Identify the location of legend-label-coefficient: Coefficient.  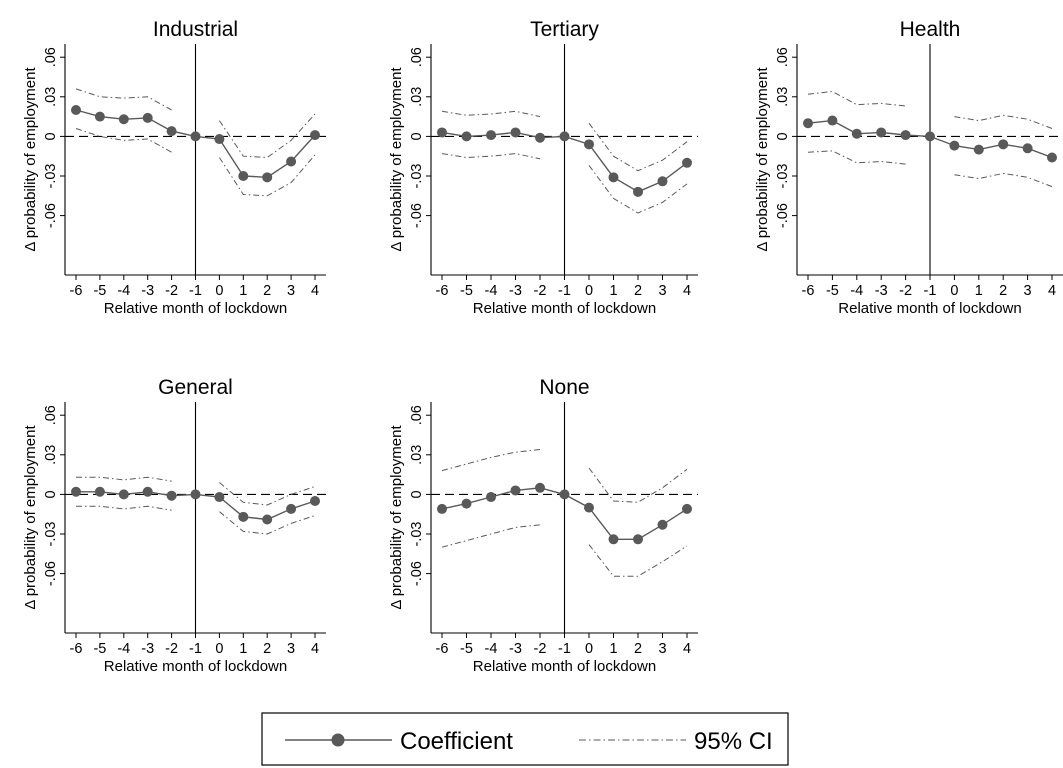
(456, 741).